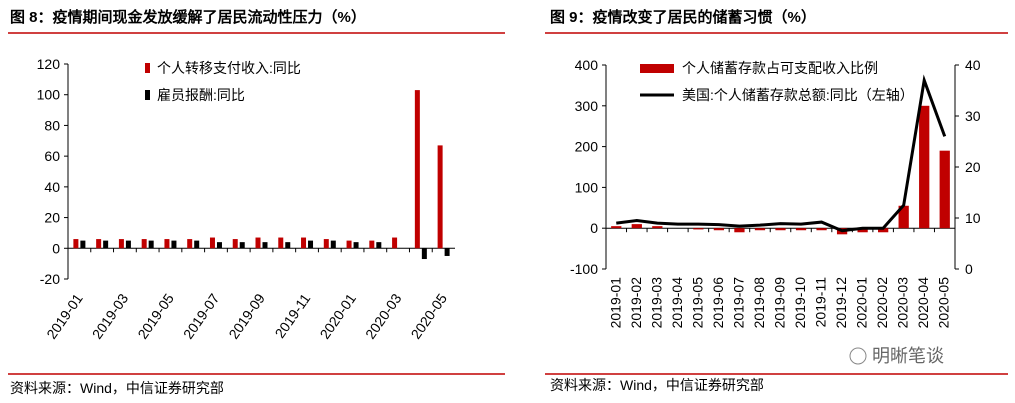 The height and width of the screenshot is (403, 1015). Describe the element at coordinates (52, 125) in the screenshot. I see `y-tick-label: 80` at that location.